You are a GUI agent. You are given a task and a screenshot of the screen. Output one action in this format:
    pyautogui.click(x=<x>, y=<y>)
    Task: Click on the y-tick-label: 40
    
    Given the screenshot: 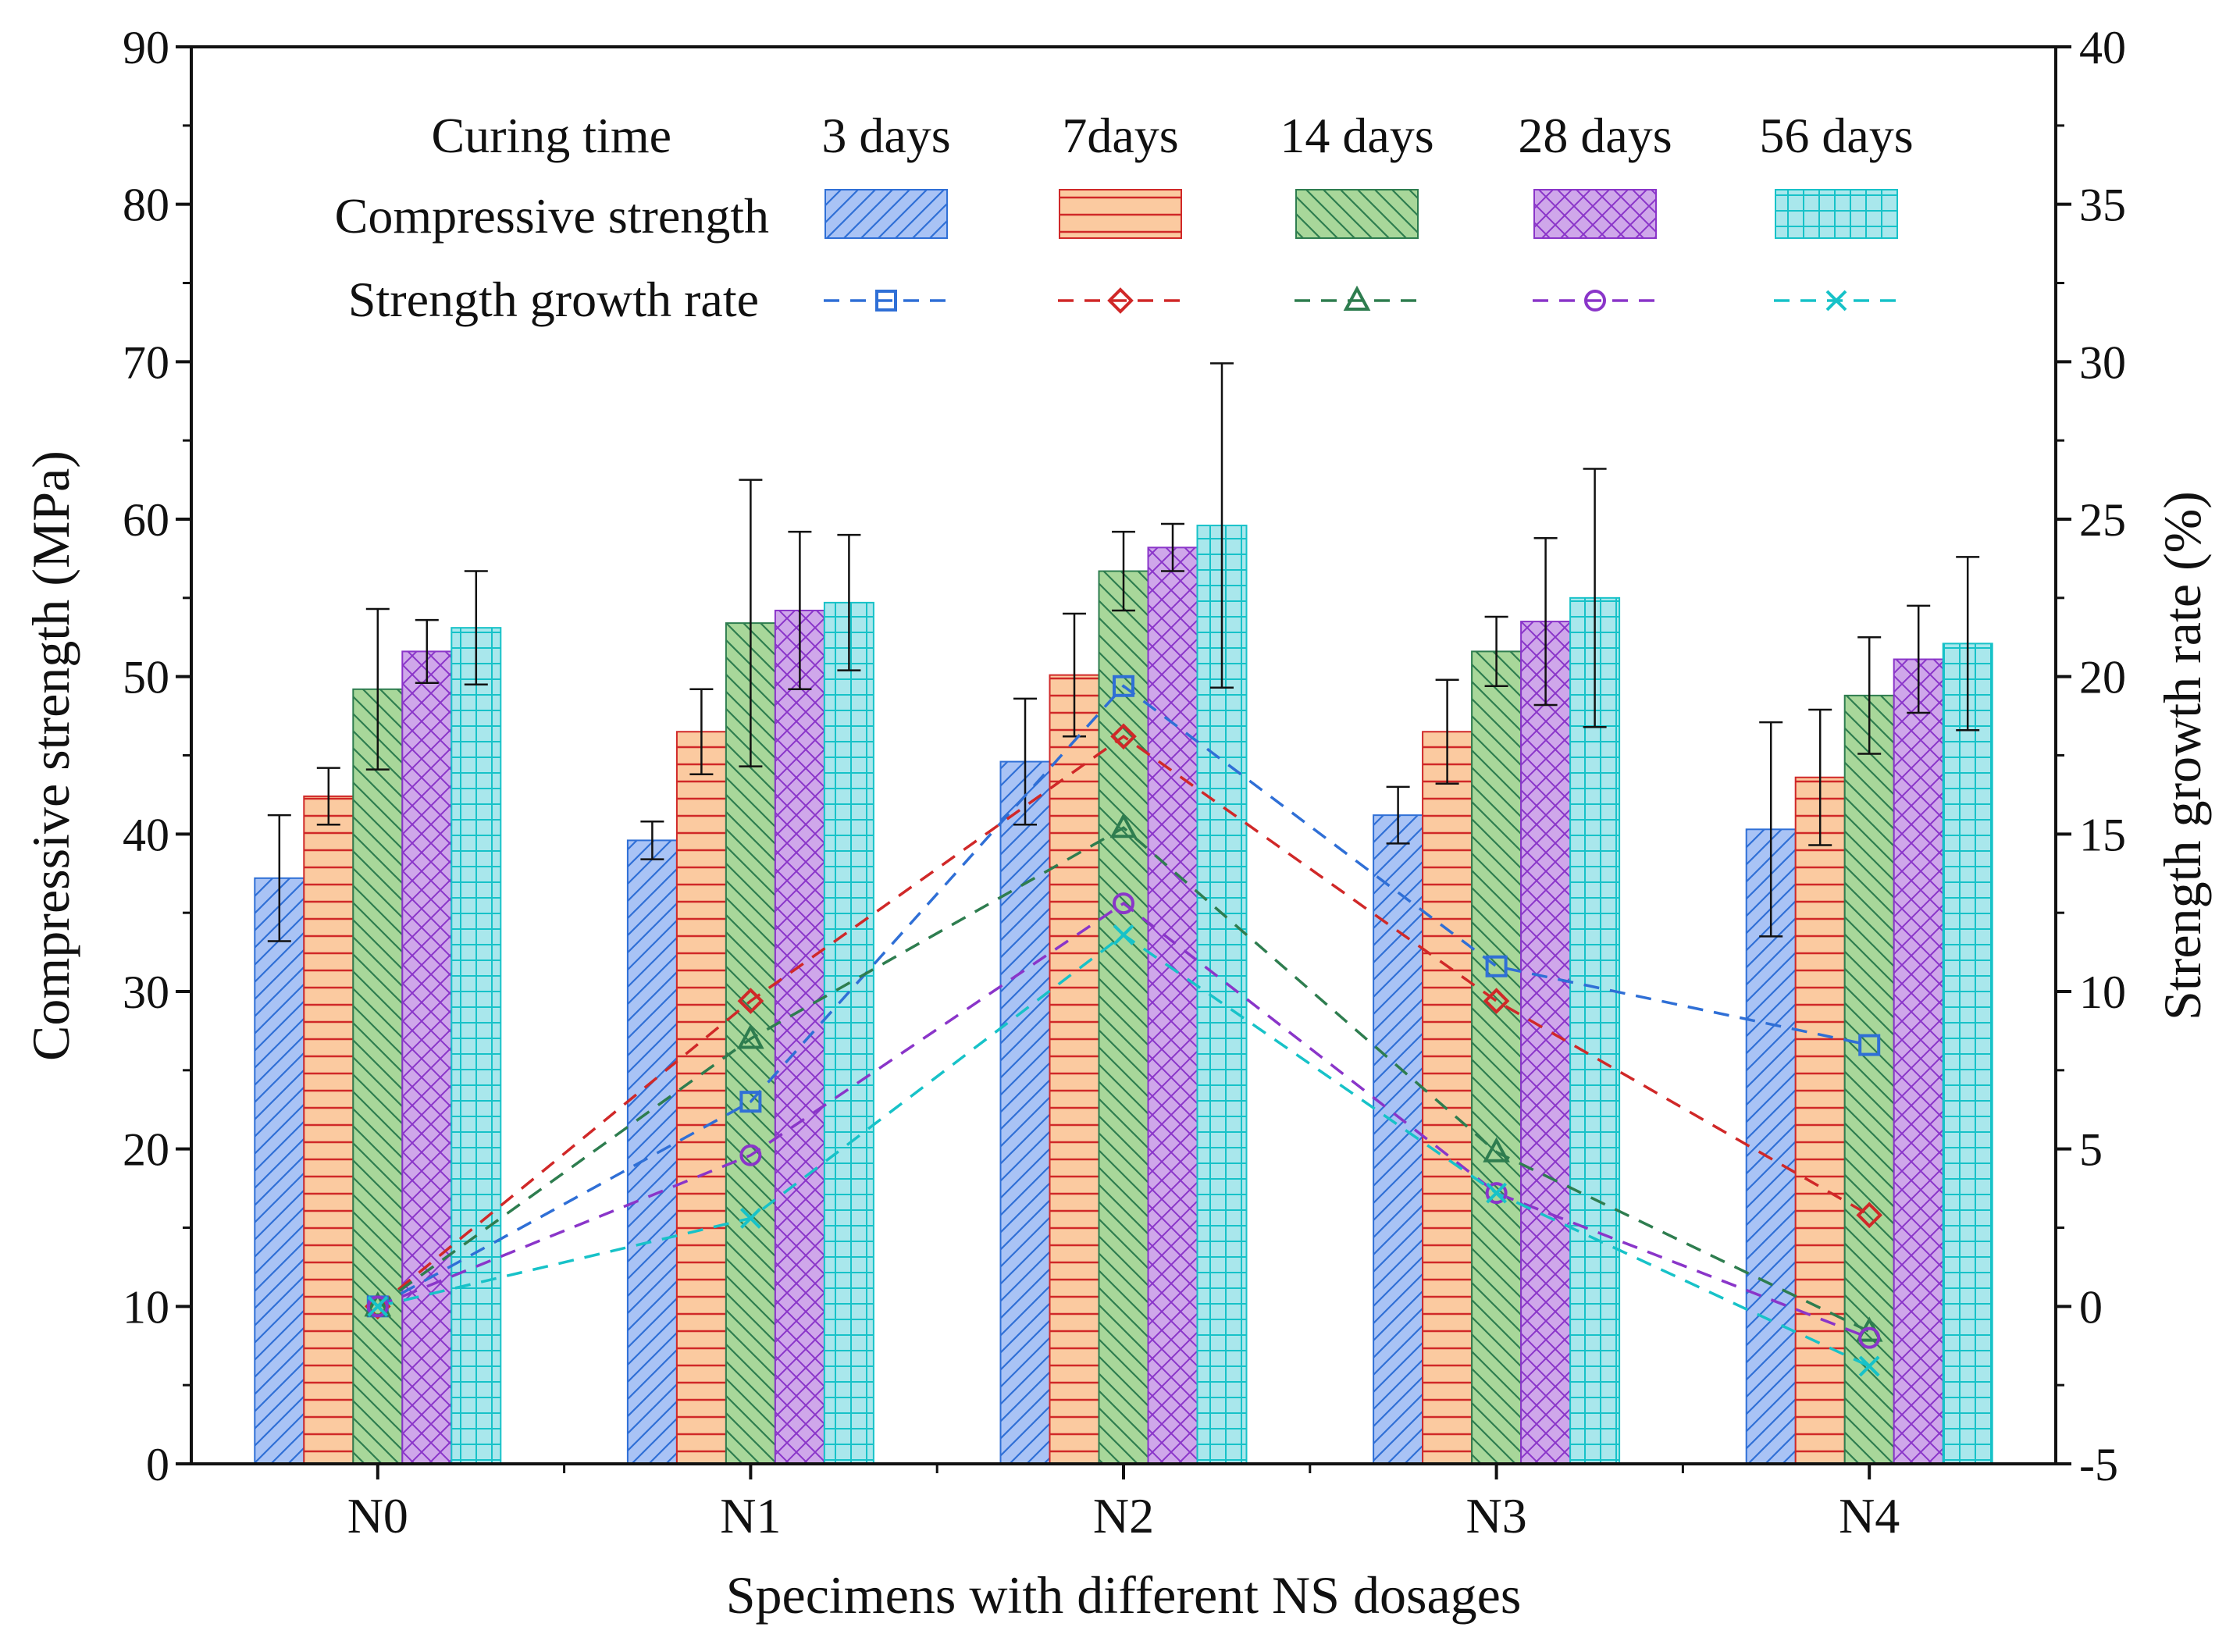 What is the action you would take?
    pyautogui.click(x=146, y=834)
    